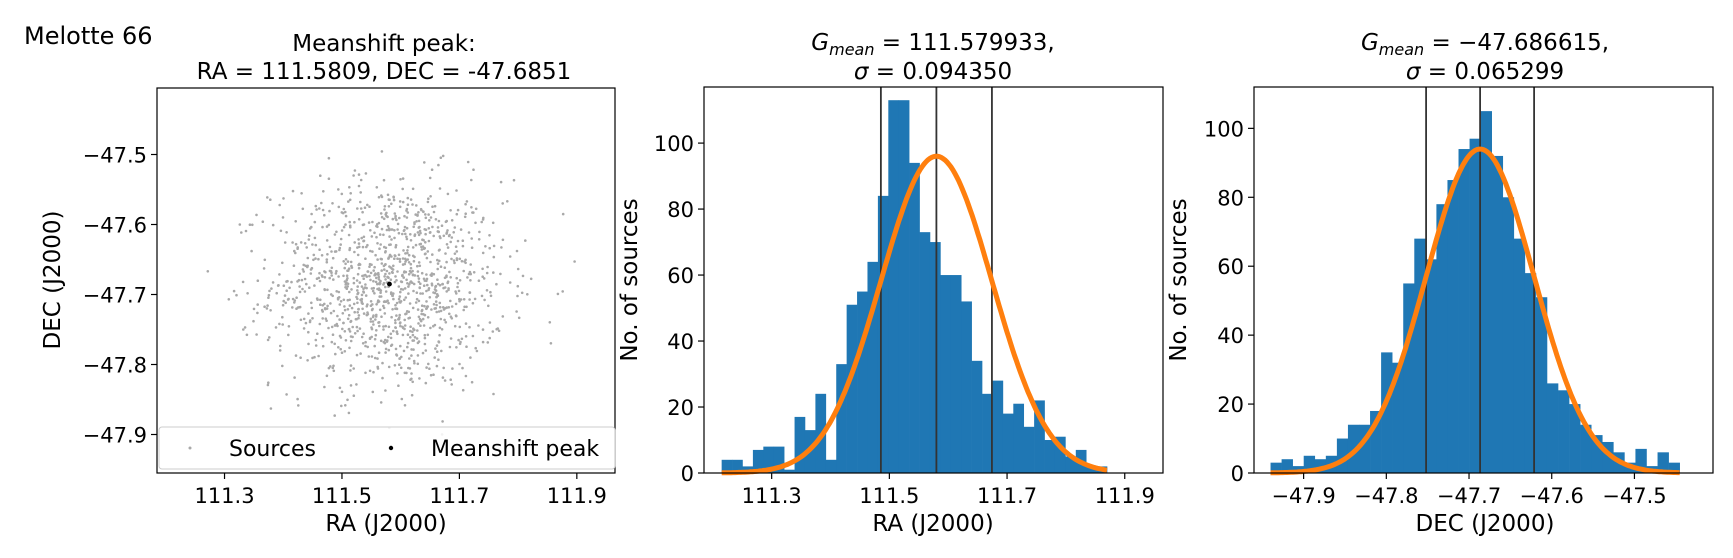  What do you see at coordinates (1485, 72) in the screenshot?
I see `dec-title-line2: σ = 0.065299` at bounding box center [1485, 72].